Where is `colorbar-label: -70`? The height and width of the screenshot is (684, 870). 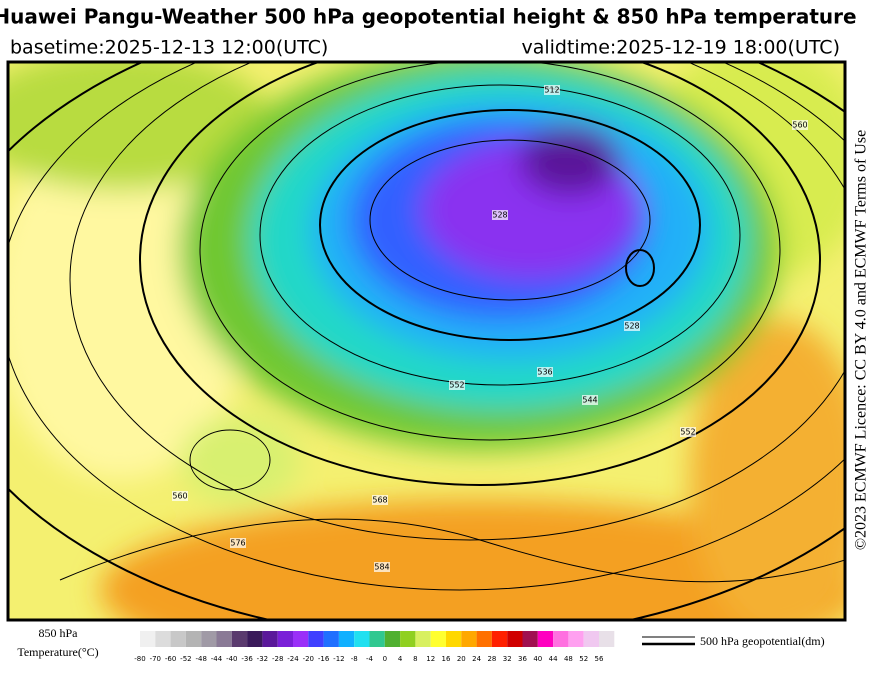
colorbar-label: -70 is located at coordinates (155, 659).